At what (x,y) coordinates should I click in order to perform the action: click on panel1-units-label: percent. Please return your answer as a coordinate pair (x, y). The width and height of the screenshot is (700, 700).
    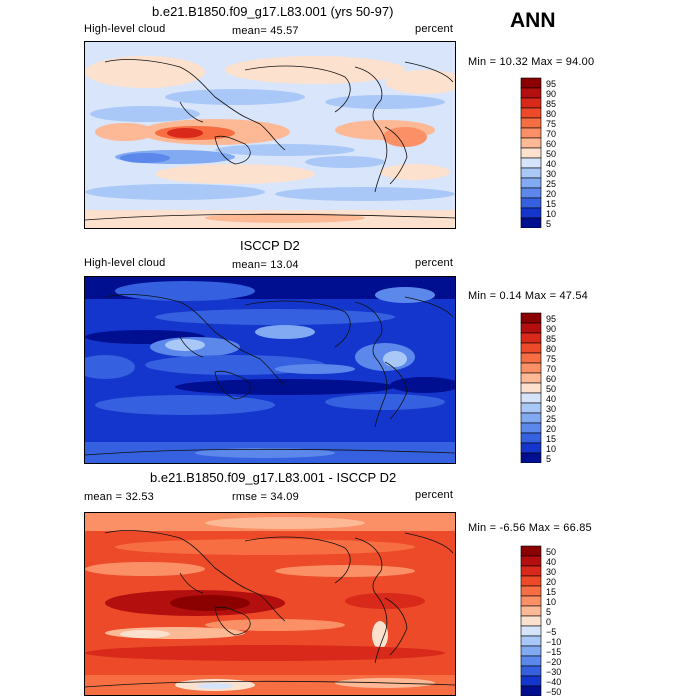
    Looking at the image, I should click on (434, 29).